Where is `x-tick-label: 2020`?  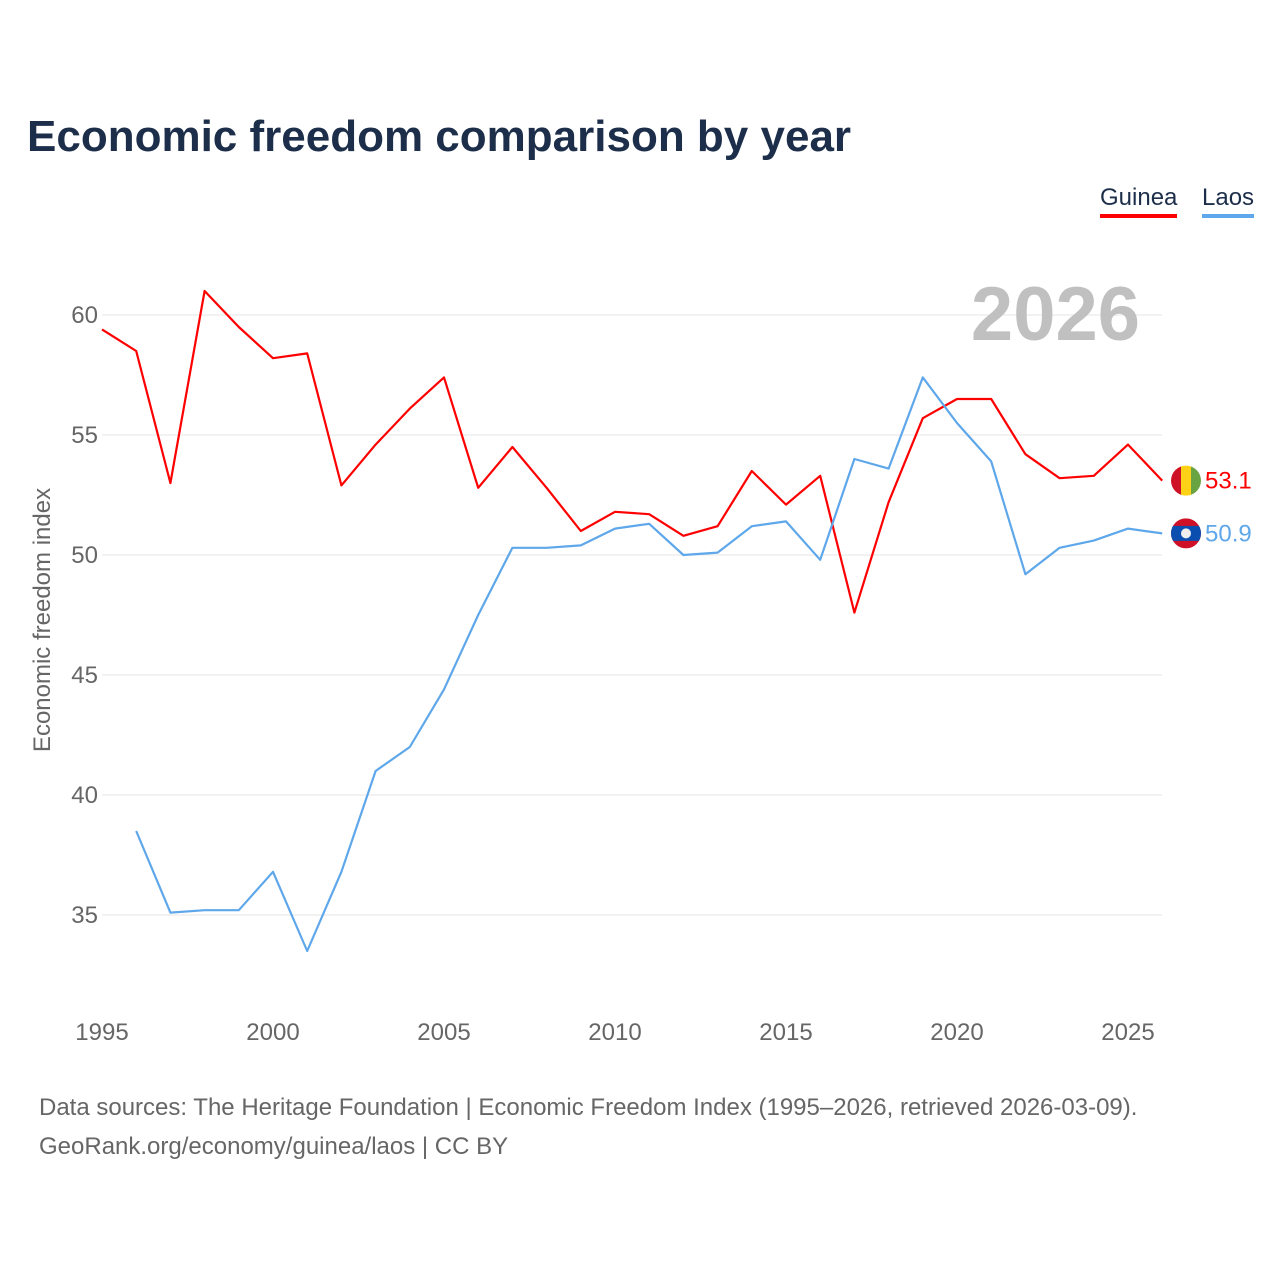 x-tick-label: 2020 is located at coordinates (956, 1032).